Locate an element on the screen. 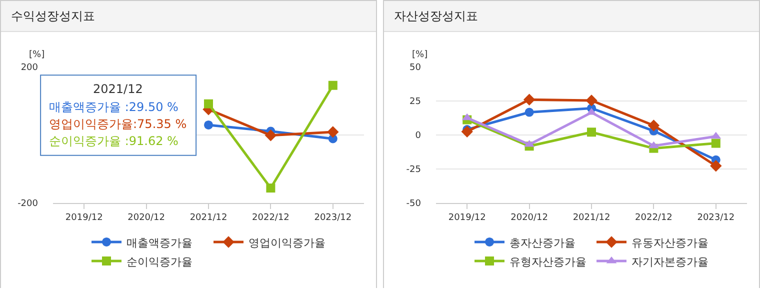 The width and height of the screenshot is (760, 290). annotation: 영업이익증가율:75.35 % is located at coordinates (118, 124).